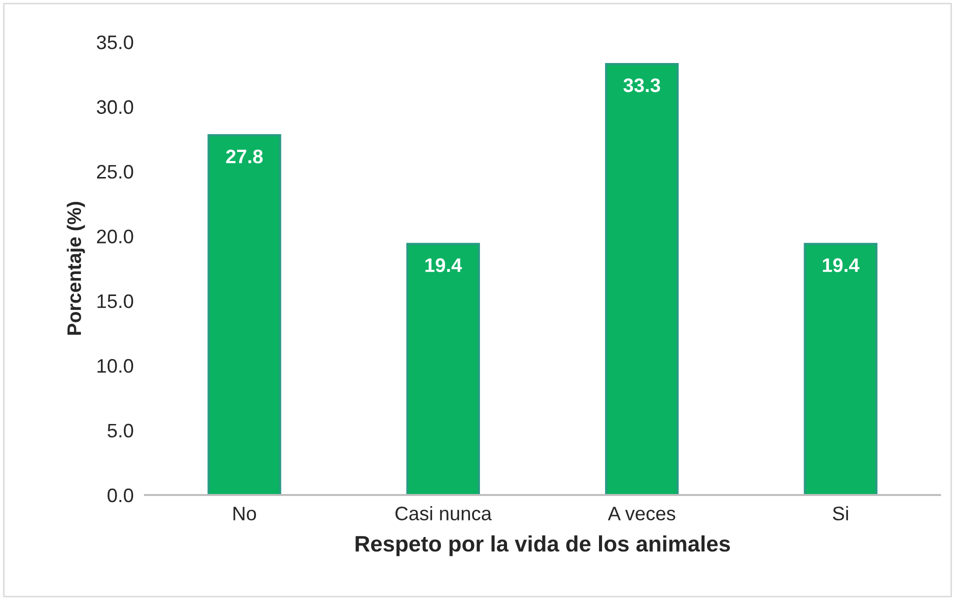 The height and width of the screenshot is (599, 955). What do you see at coordinates (121, 495) in the screenshot?
I see `y-tick-label: 0.0` at bounding box center [121, 495].